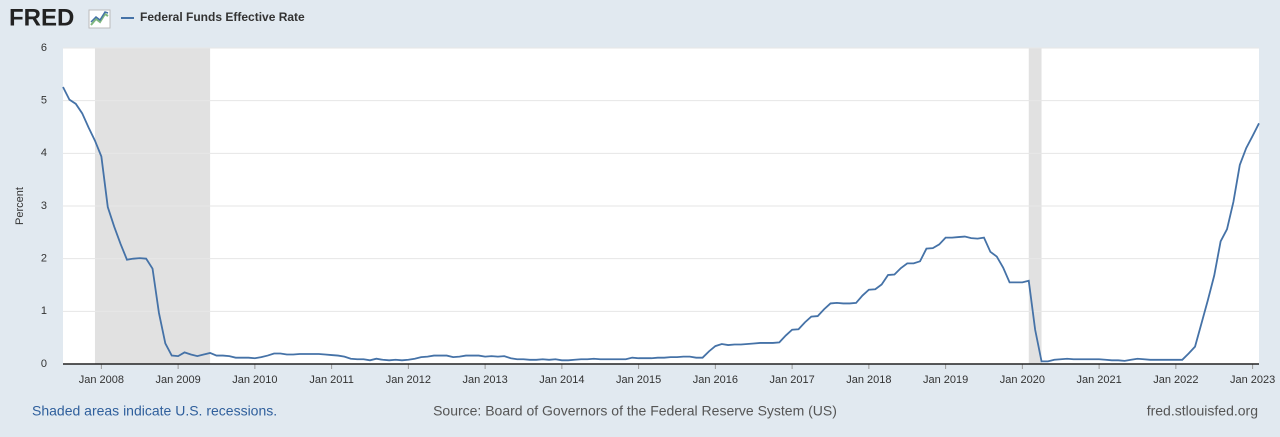 This screenshot has width=1280, height=437. What do you see at coordinates (177, 380) in the screenshot?
I see `x-tick-label: Jan 2009` at bounding box center [177, 380].